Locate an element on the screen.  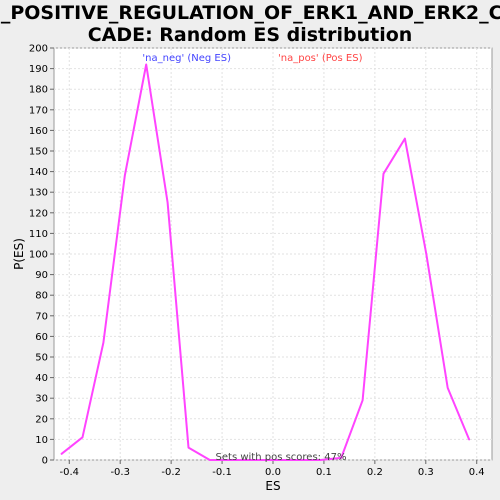
x-tick-label: -0.2 is located at coordinates (171, 472).